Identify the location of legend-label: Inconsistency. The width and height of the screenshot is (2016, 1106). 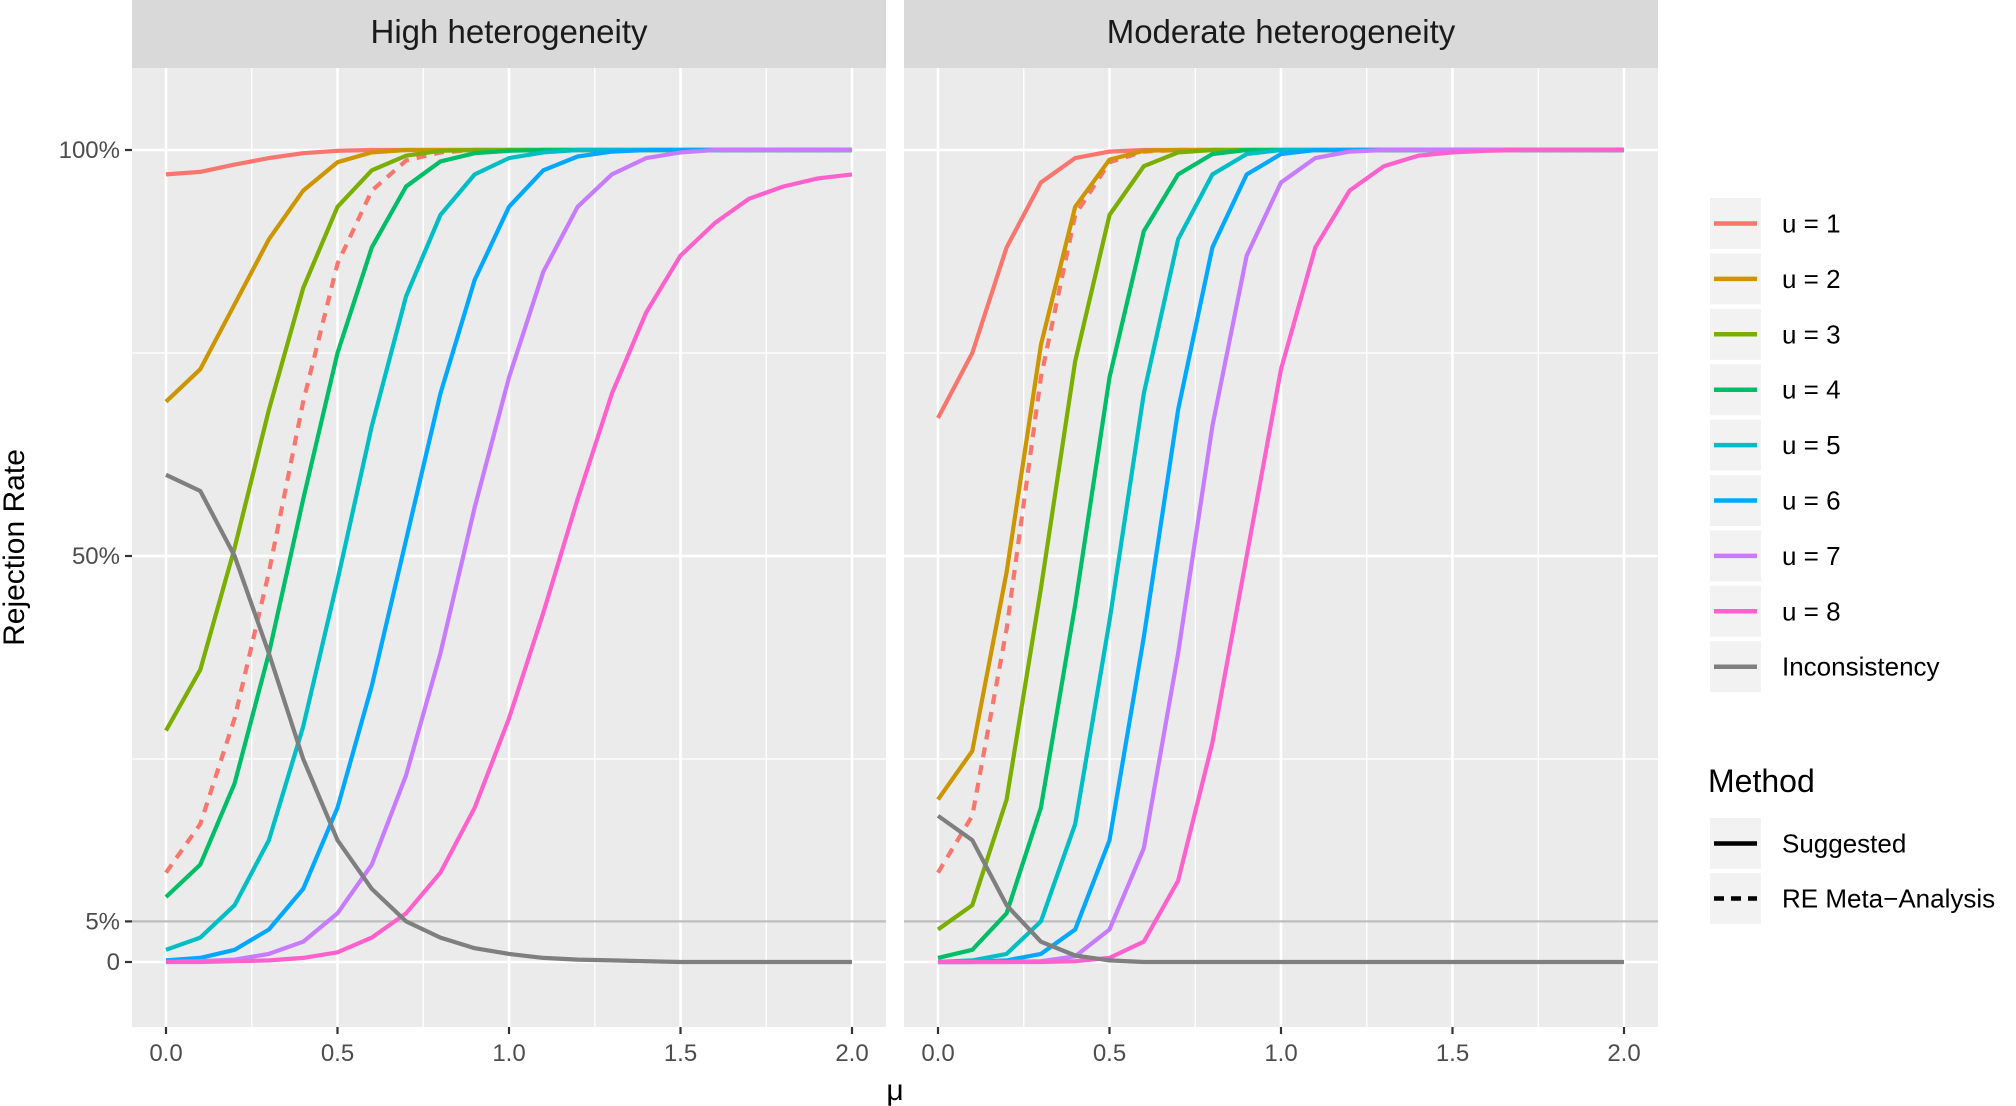
(1861, 667).